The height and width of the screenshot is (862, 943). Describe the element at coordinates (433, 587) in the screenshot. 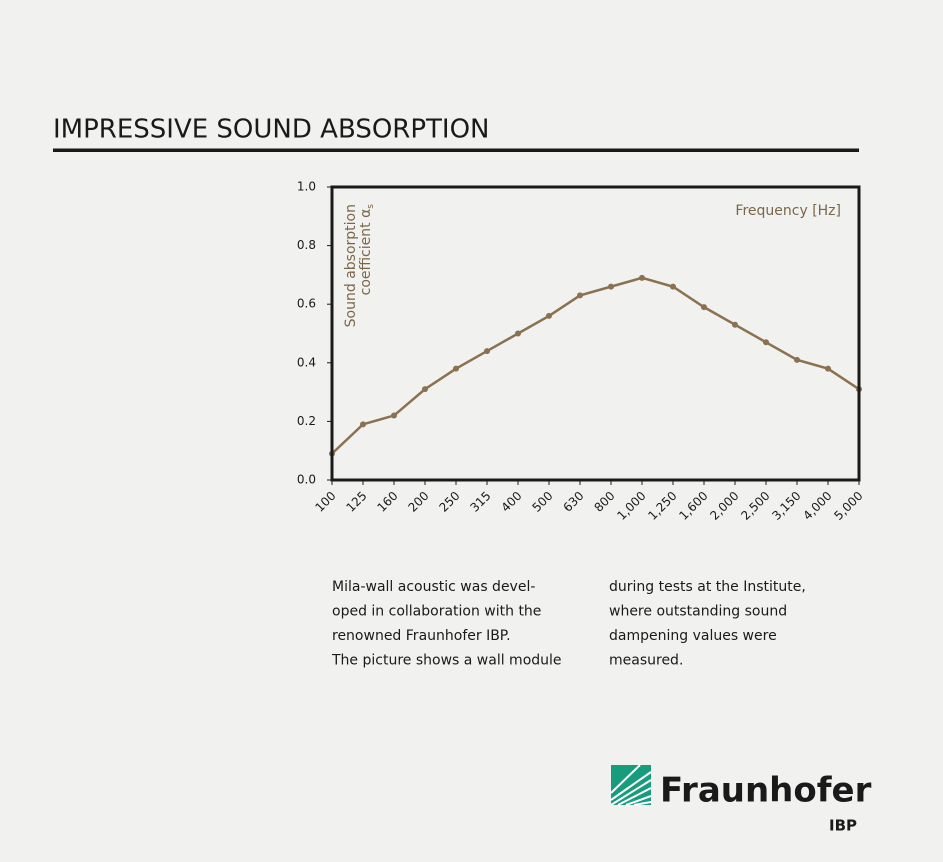

I see `paragraph-line: Mila-wall acoustic was devel-` at that location.